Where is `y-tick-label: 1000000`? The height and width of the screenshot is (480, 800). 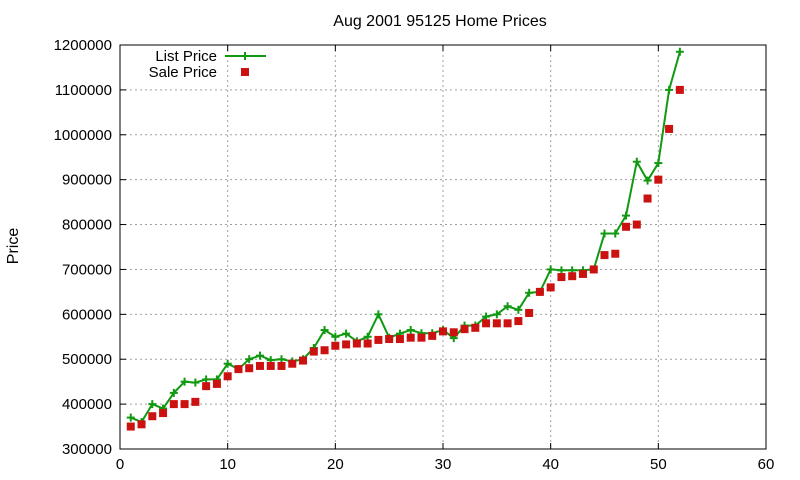
y-tick-label: 1000000 is located at coordinates (83, 135).